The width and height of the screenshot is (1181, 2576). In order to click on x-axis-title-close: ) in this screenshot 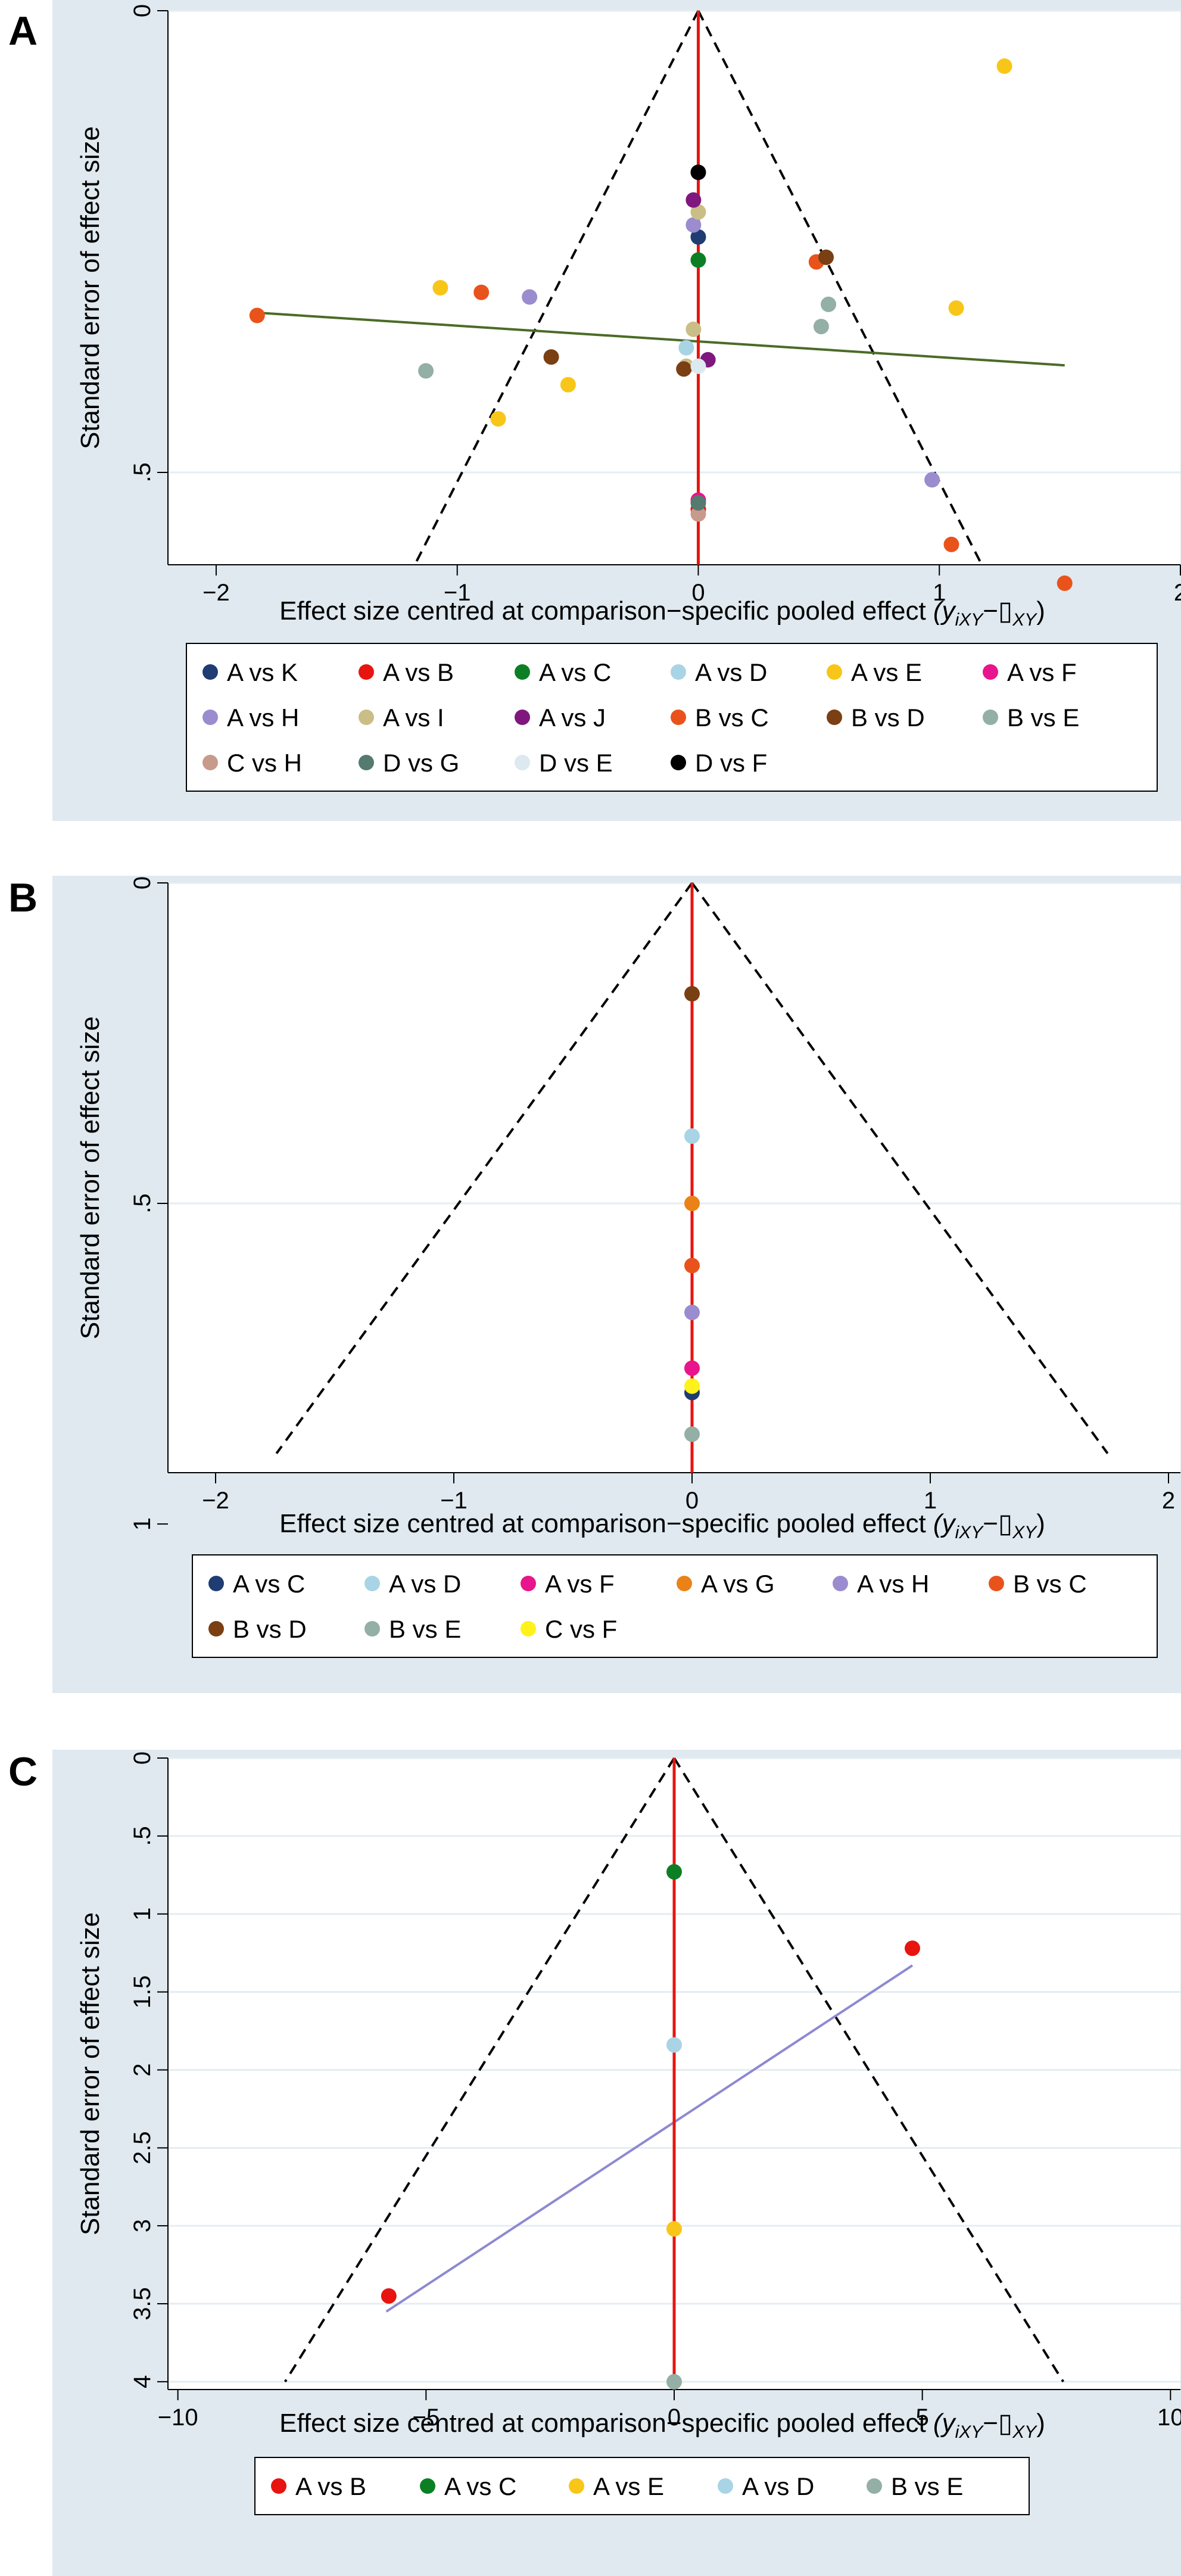, I will do `click(1040, 1523)`.